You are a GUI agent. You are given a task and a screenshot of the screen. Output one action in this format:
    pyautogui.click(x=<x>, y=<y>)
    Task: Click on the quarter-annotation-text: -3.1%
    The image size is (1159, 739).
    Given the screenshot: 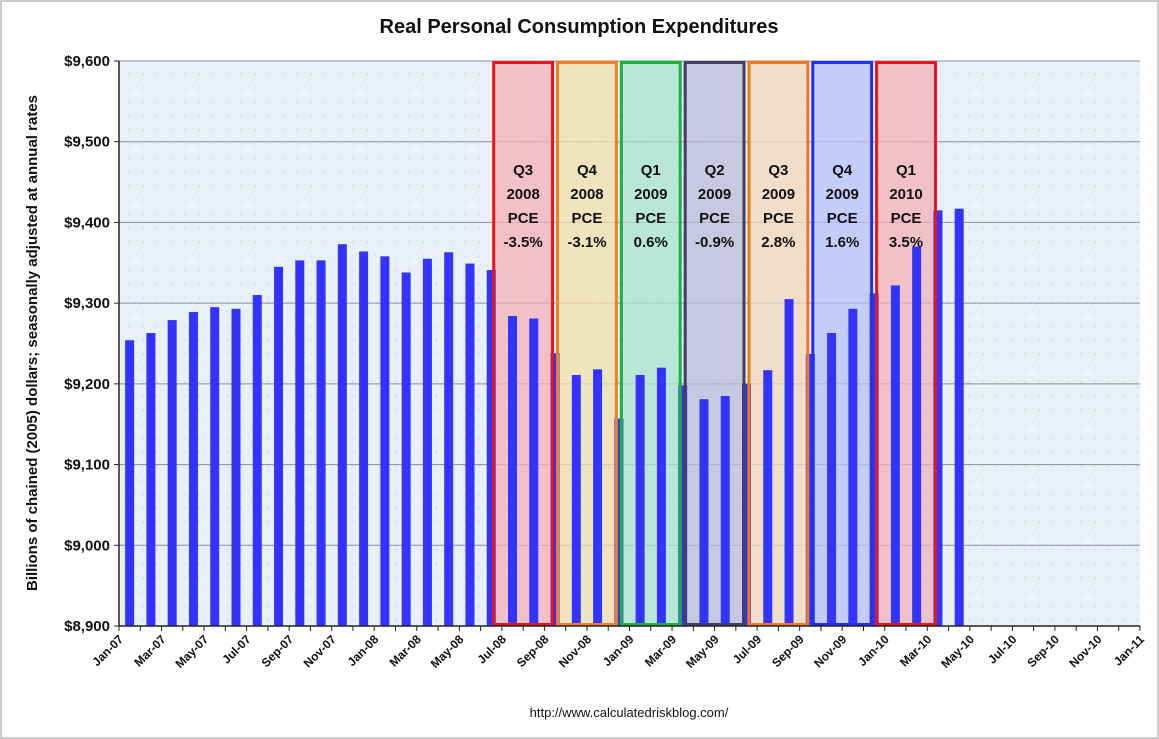 What is the action you would take?
    pyautogui.click(x=586, y=242)
    